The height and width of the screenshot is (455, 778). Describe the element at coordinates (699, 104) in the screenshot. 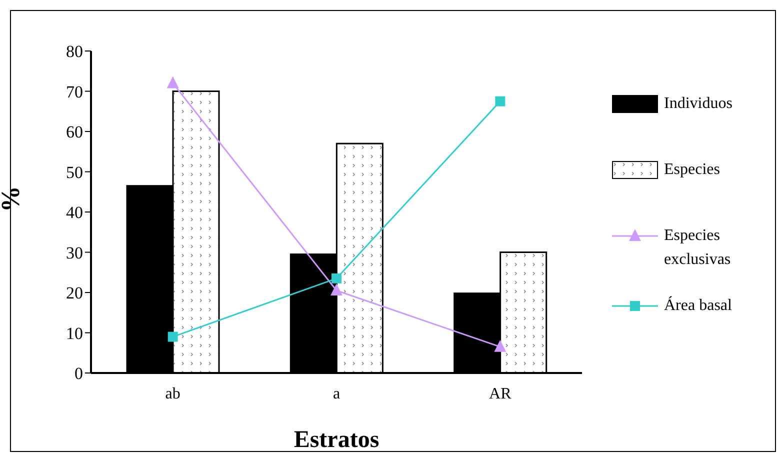

I see `legend-label: Individuos` at that location.